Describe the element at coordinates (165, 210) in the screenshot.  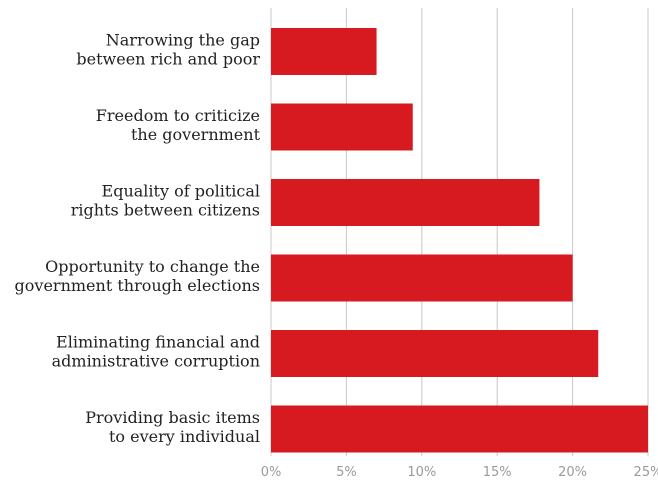
I see `category-label-line: rights between citizens` at that location.